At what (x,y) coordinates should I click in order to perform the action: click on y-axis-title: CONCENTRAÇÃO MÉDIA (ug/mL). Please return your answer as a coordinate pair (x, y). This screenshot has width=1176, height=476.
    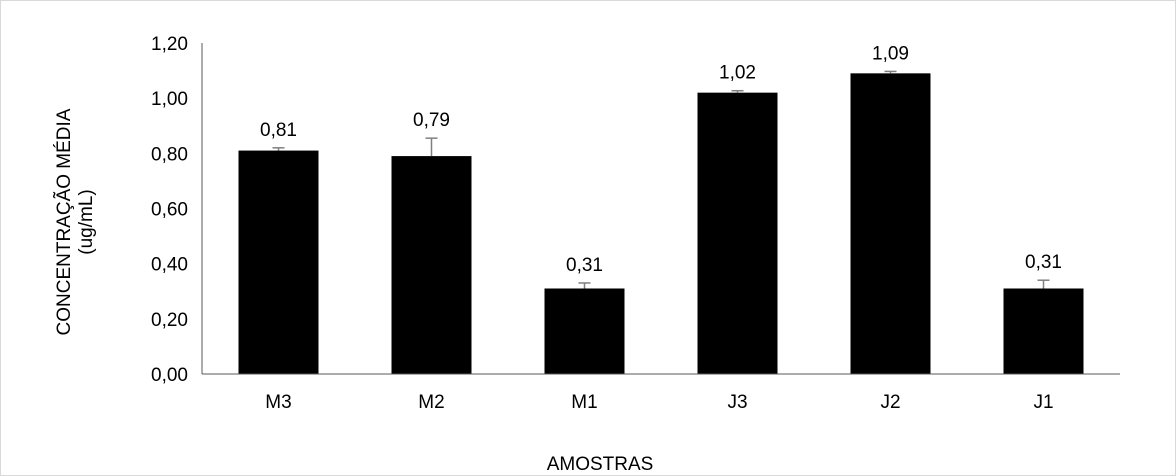
    Looking at the image, I should click on (75, 221).